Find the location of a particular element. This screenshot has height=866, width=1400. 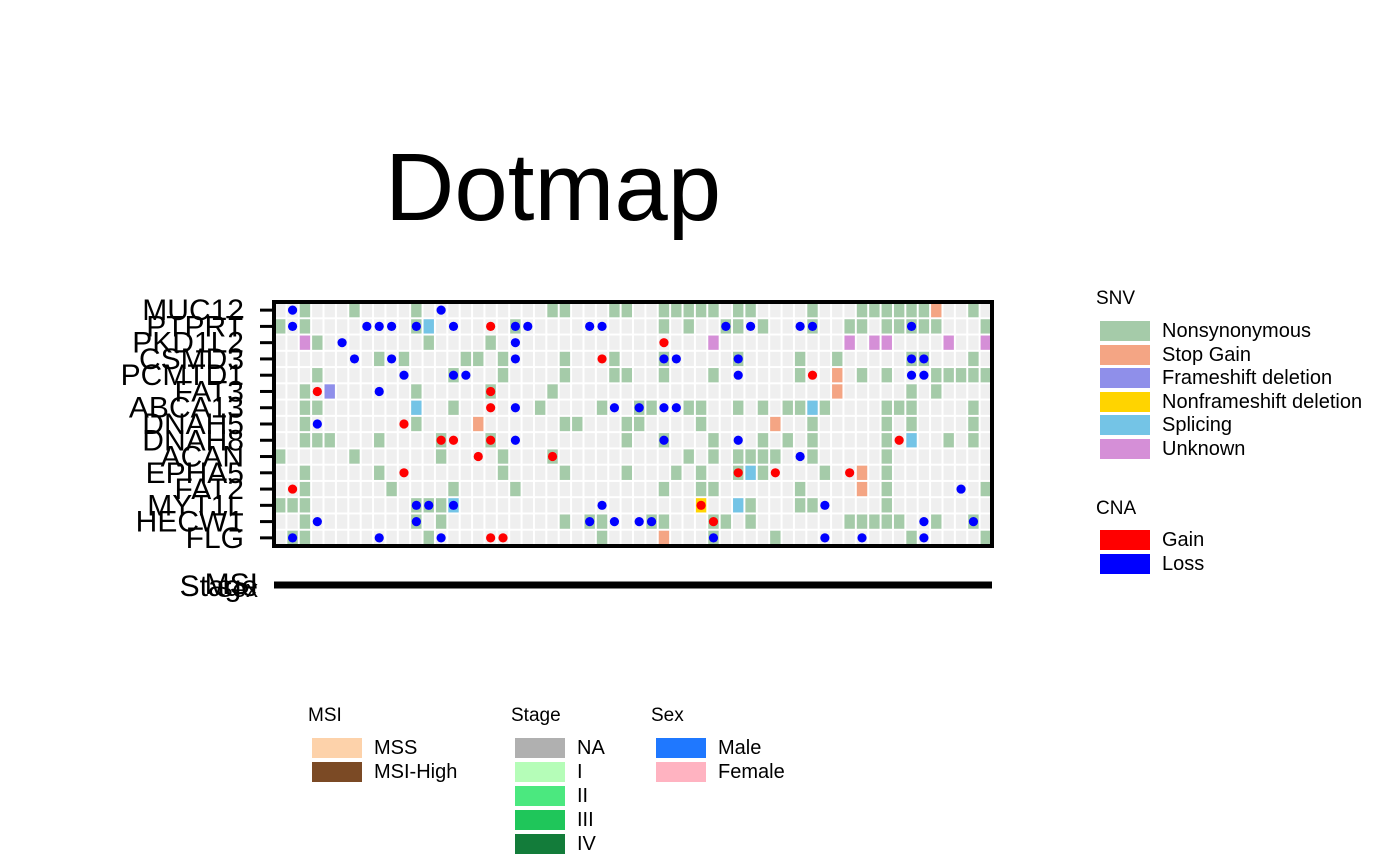

legend-stage-label: IV is located at coordinates (586, 844).